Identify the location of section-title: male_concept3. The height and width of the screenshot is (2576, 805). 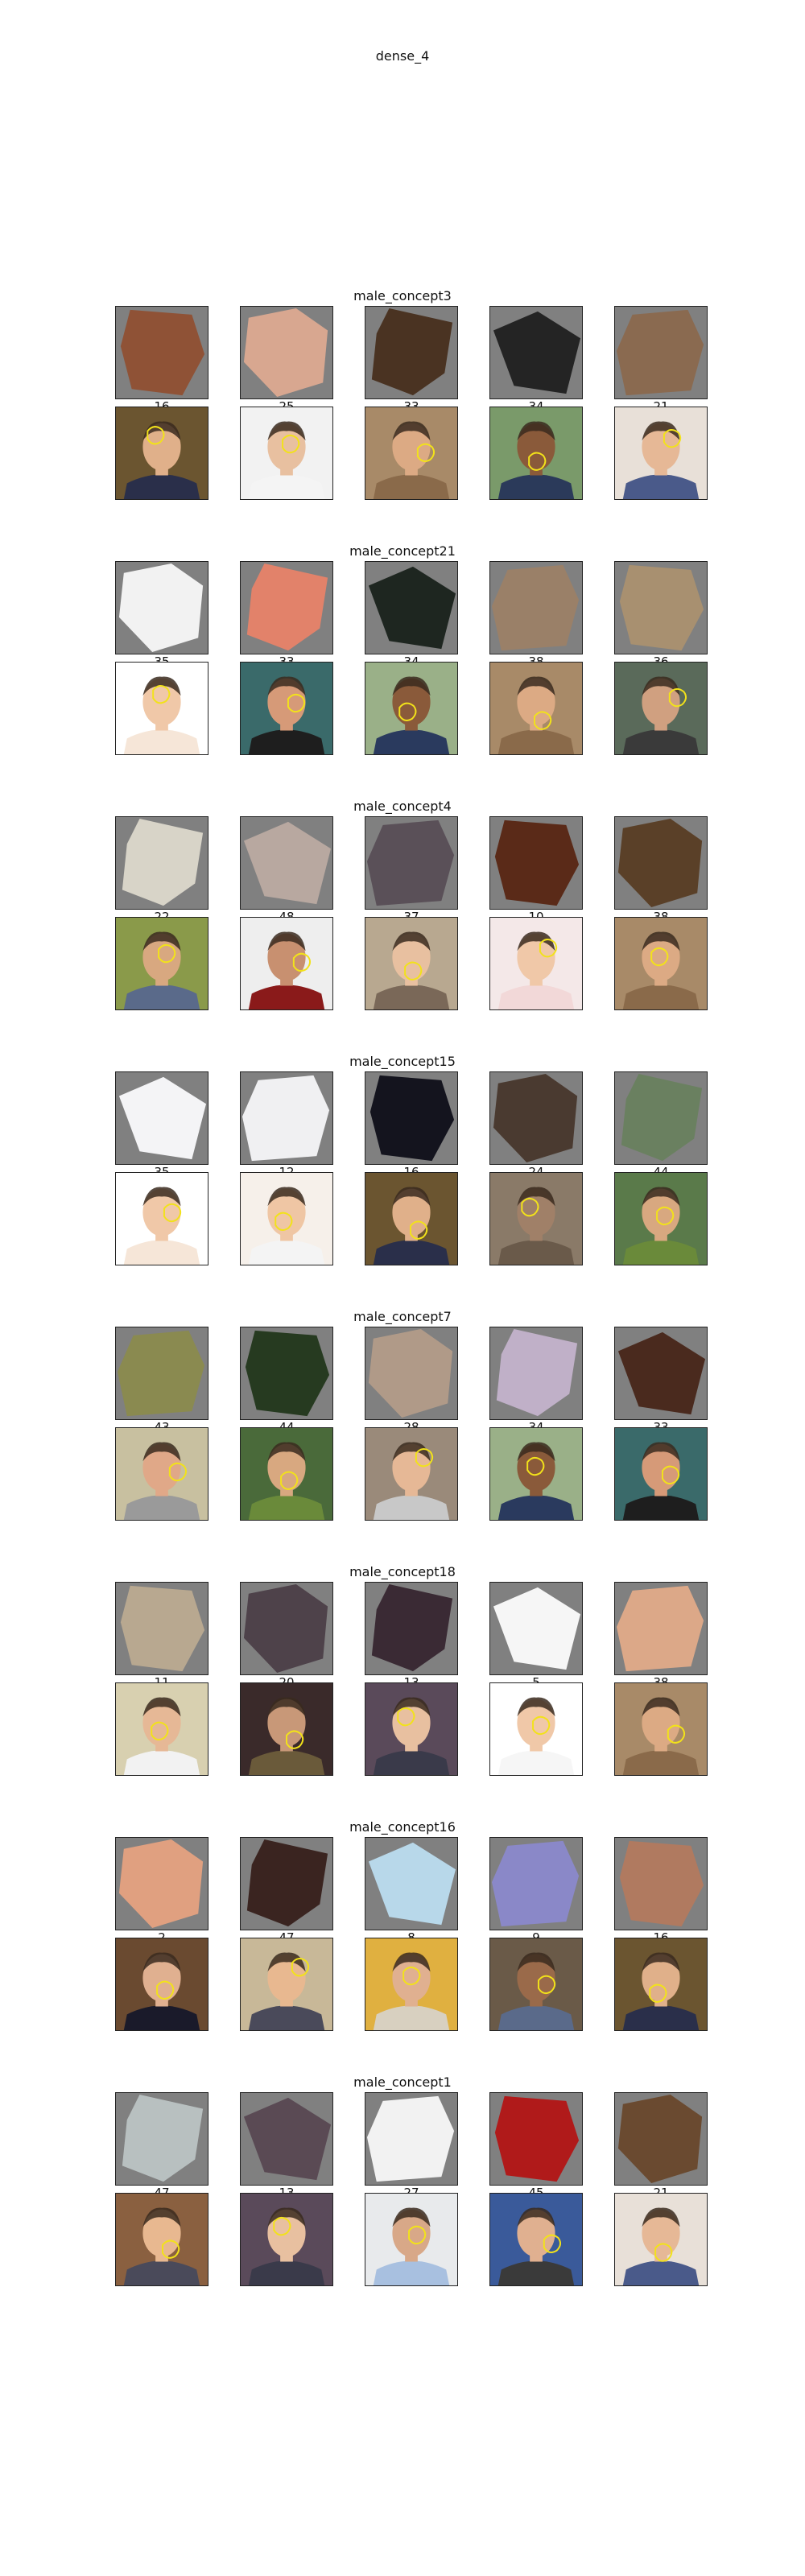
(402, 295).